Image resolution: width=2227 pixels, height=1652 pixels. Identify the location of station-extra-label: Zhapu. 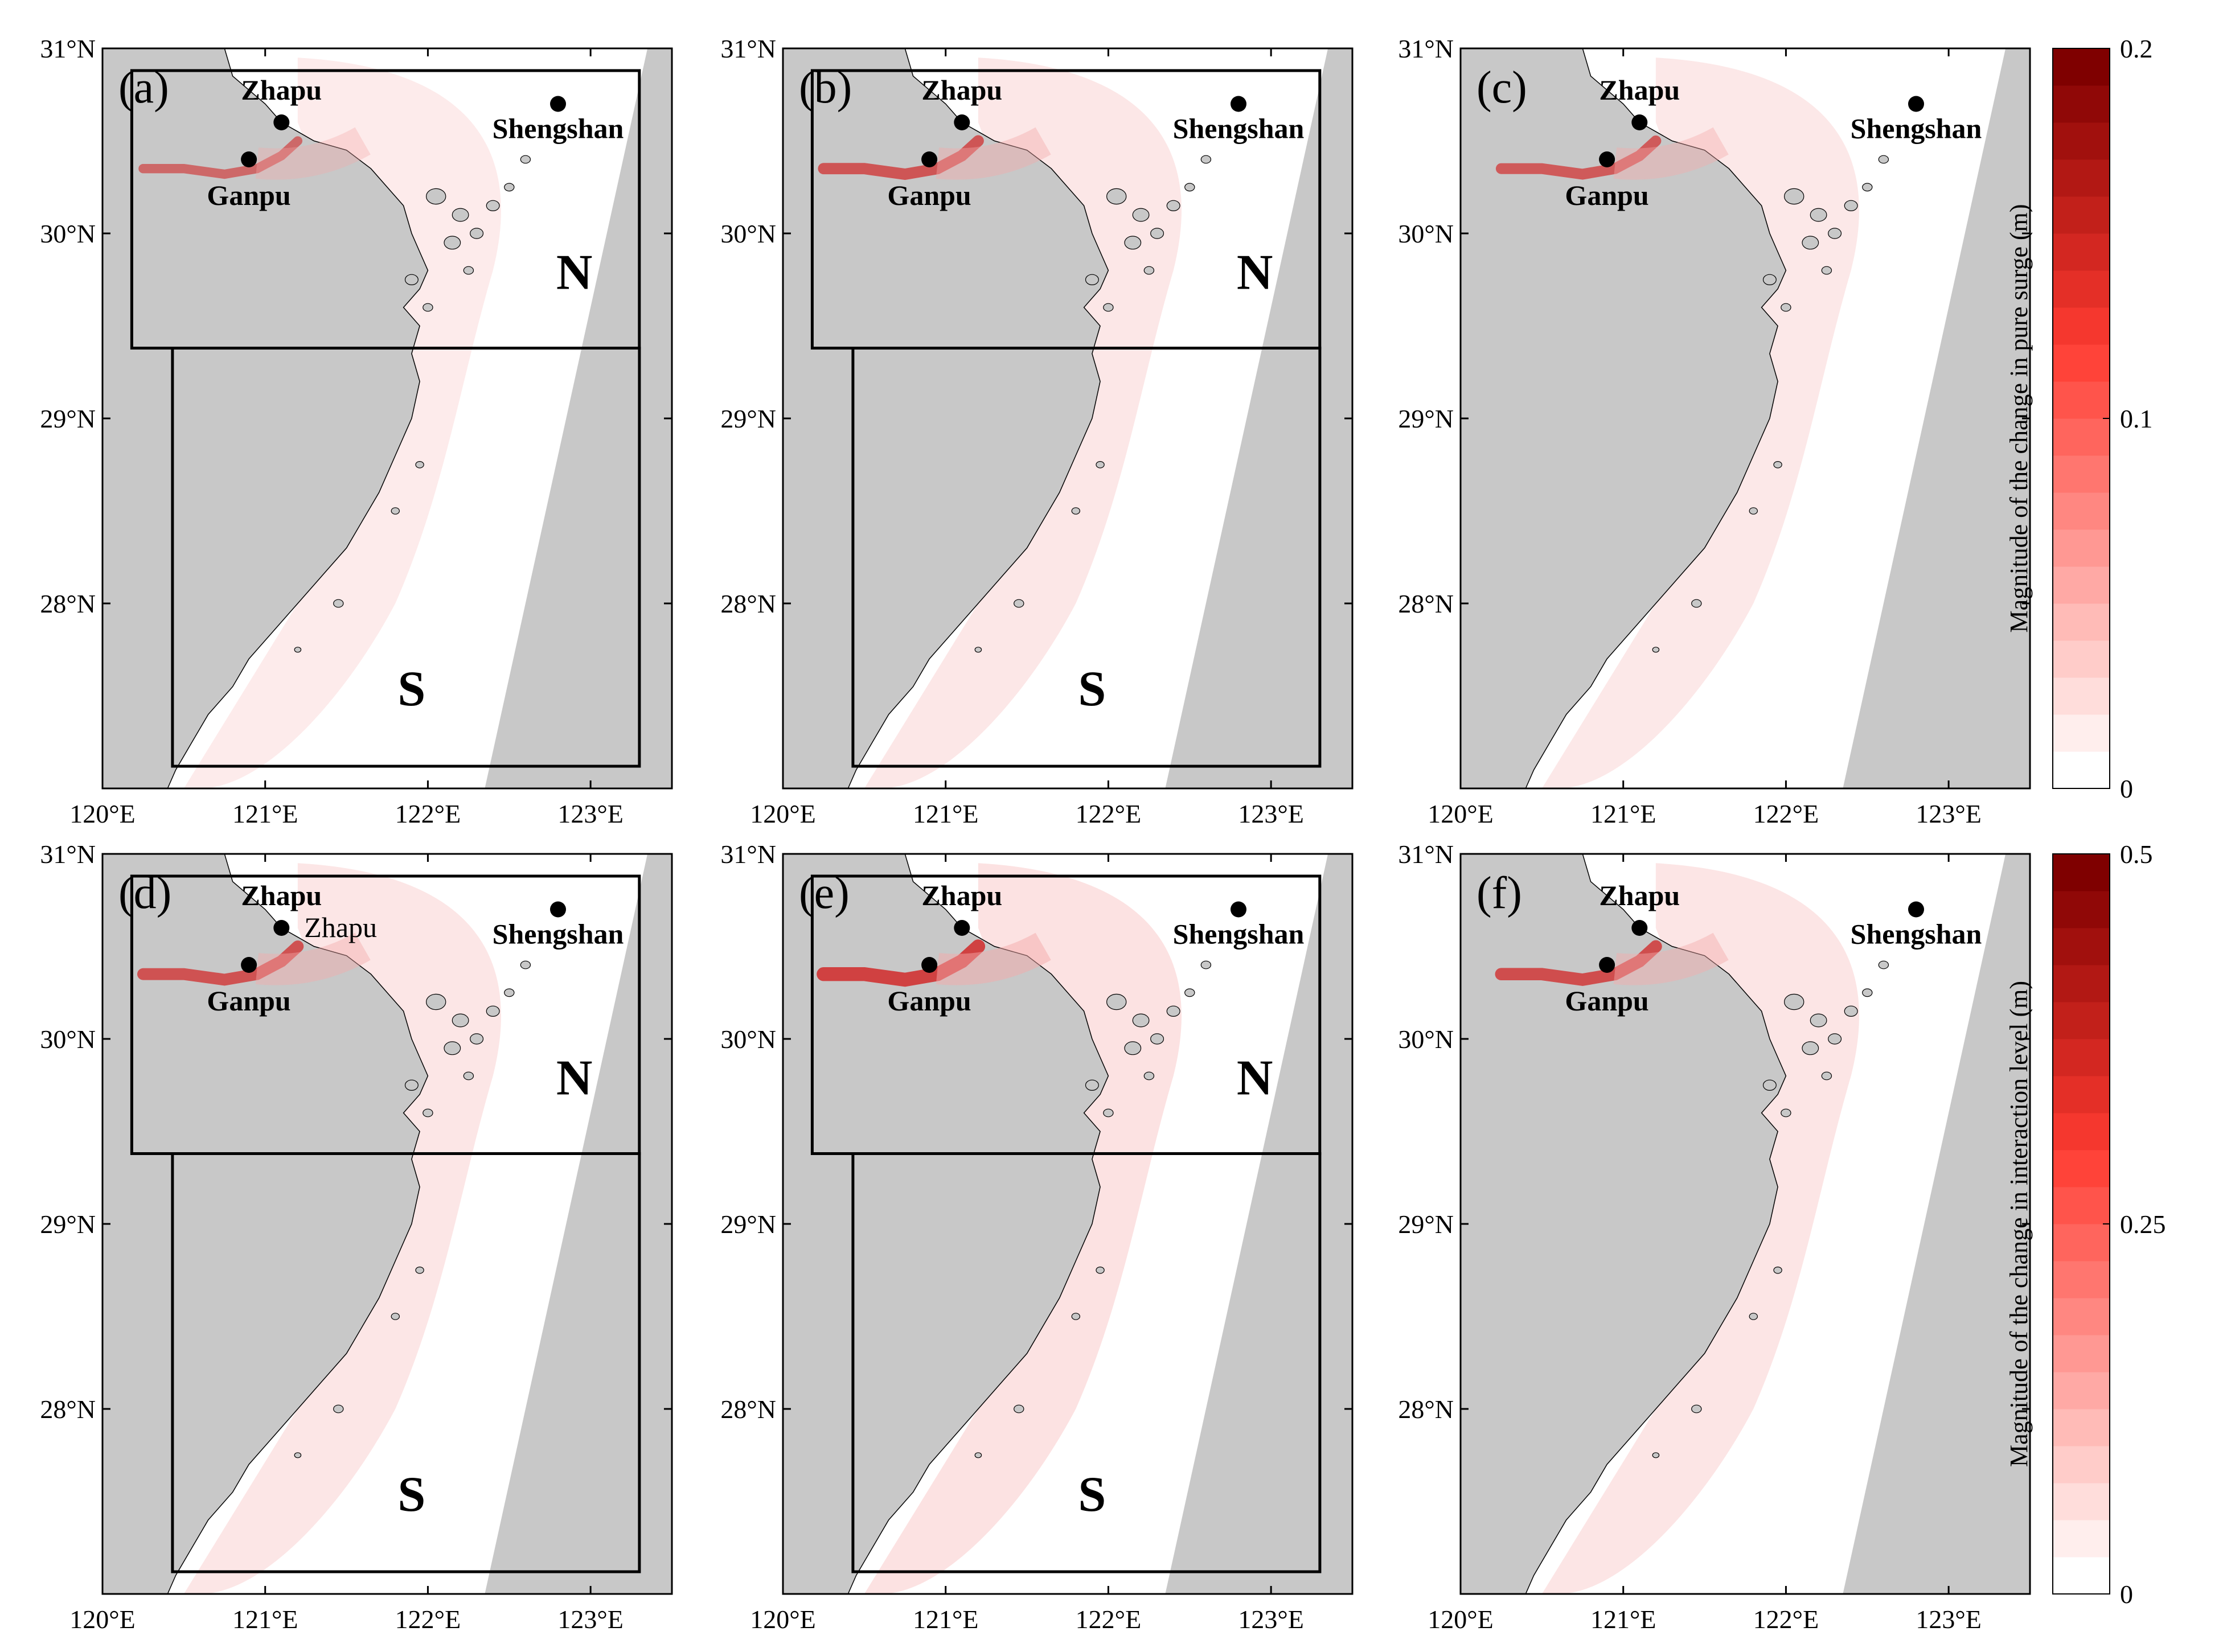
(340, 927).